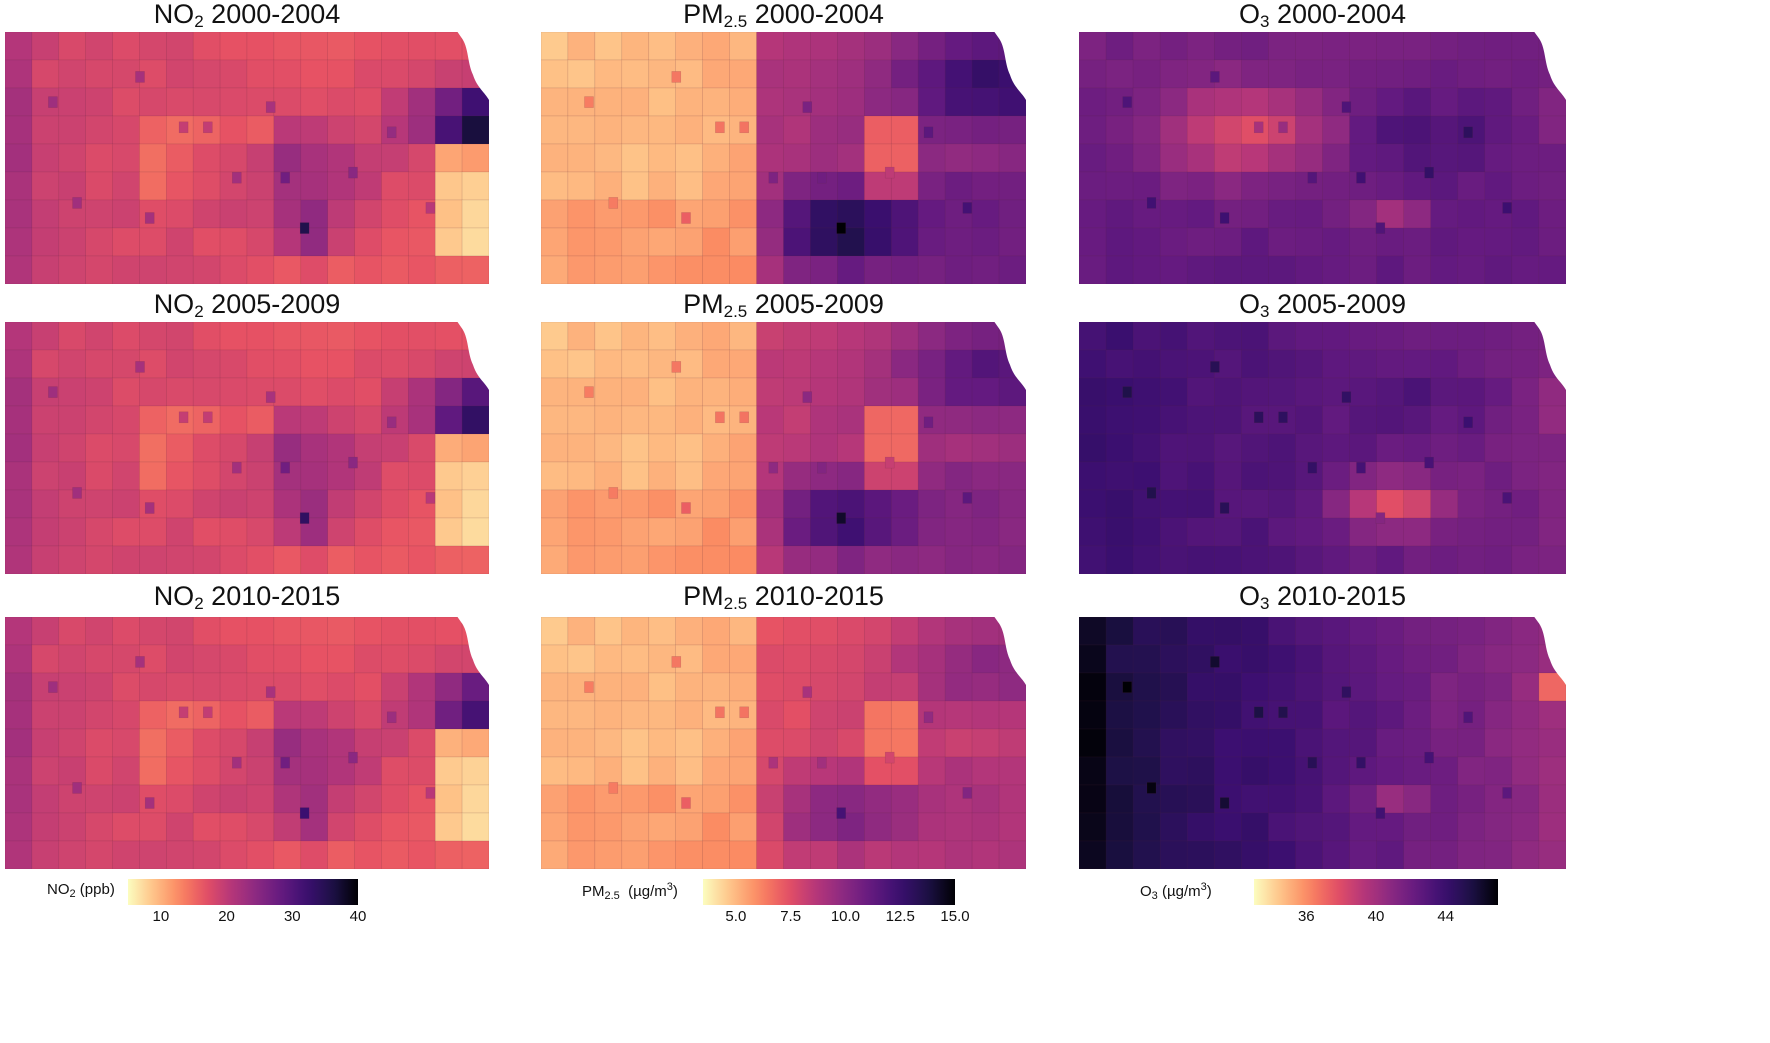  I want to click on legend-title: PM2.5 (µg/m3), so click(630, 891).